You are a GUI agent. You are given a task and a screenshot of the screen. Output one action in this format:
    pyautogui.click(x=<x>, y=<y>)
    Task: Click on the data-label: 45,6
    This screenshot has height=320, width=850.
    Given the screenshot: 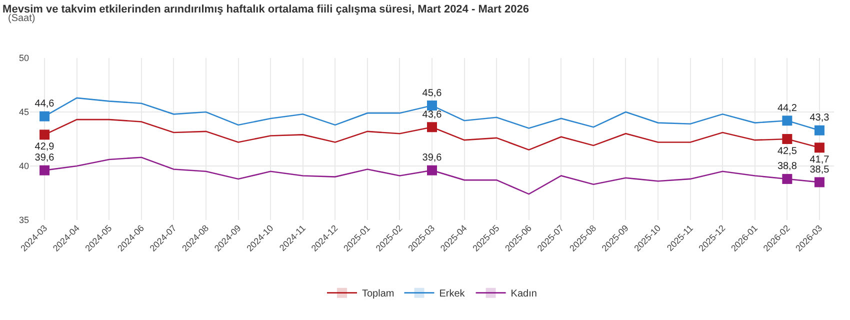 What is the action you would take?
    pyautogui.click(x=432, y=93)
    